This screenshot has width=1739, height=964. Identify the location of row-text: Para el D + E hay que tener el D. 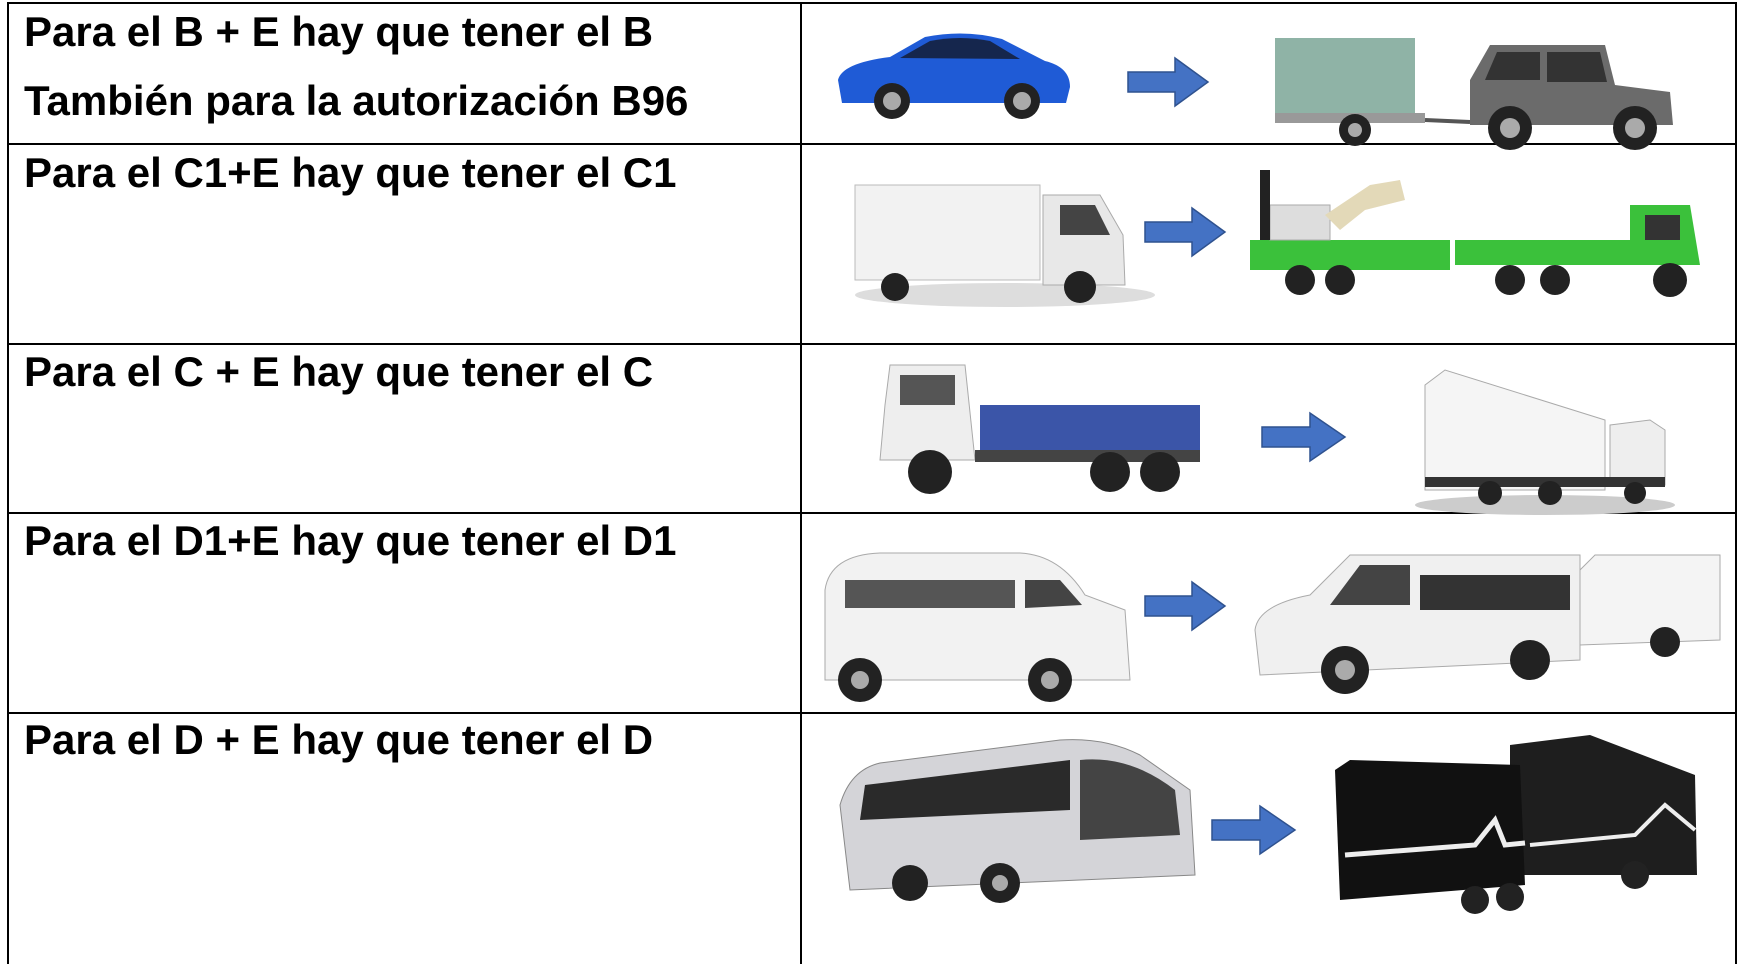
(338, 739).